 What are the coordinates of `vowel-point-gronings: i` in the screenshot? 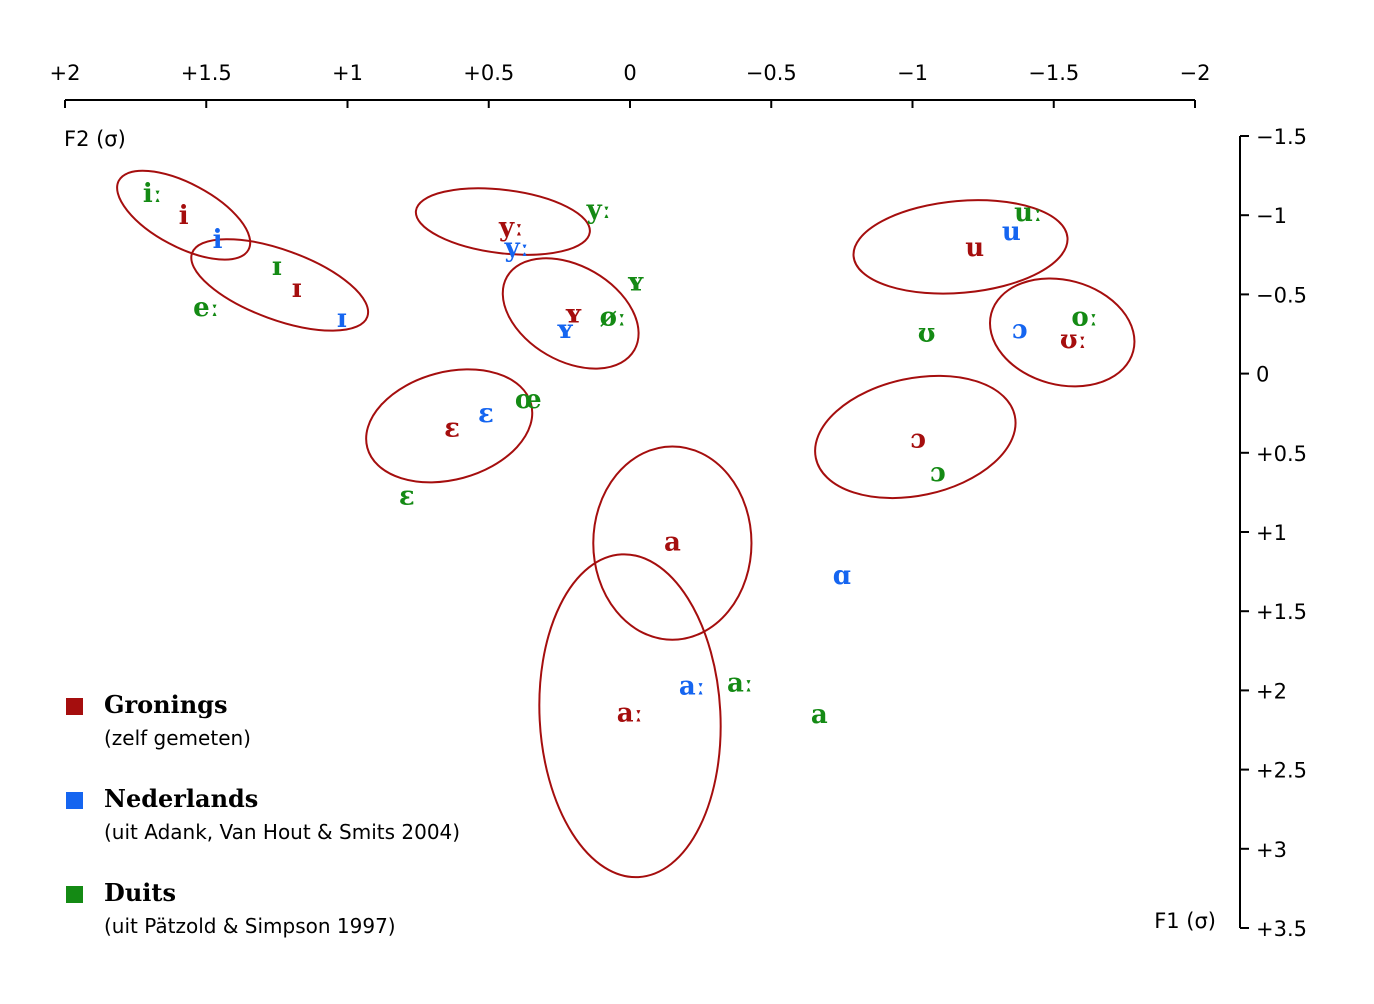 It's located at (184, 216).